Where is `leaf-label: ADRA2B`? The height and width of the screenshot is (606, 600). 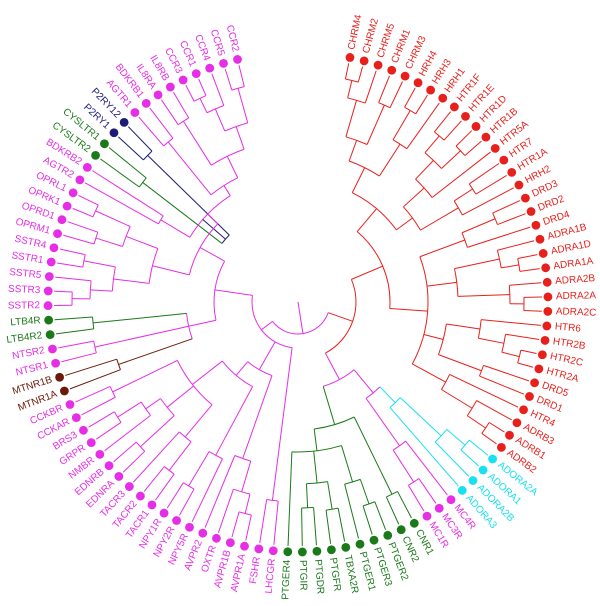 leaf-label: ADRA2B is located at coordinates (575, 280).